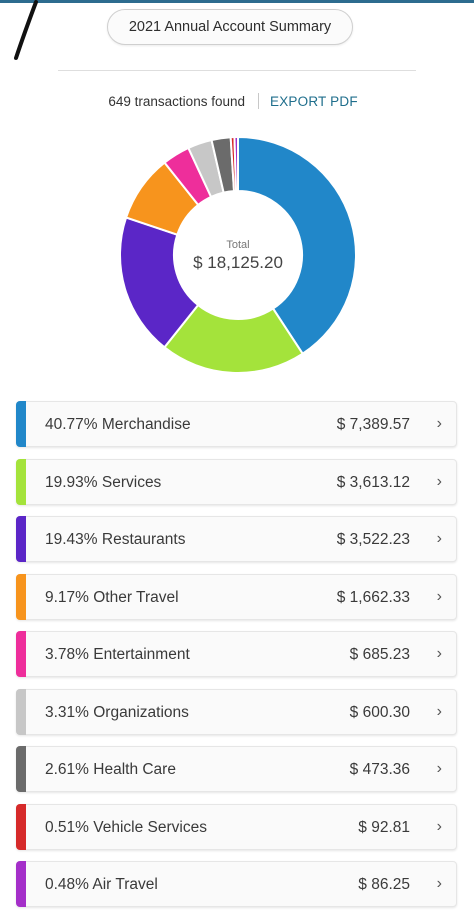  What do you see at coordinates (384, 827) in the screenshot?
I see `category-amount: $ 92.81` at bounding box center [384, 827].